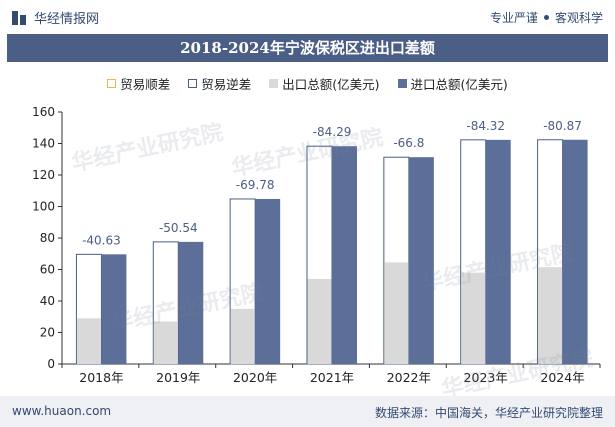 Image resolution: width=615 pixels, height=427 pixels. I want to click on x-tick-label: 2023年, so click(486, 377).